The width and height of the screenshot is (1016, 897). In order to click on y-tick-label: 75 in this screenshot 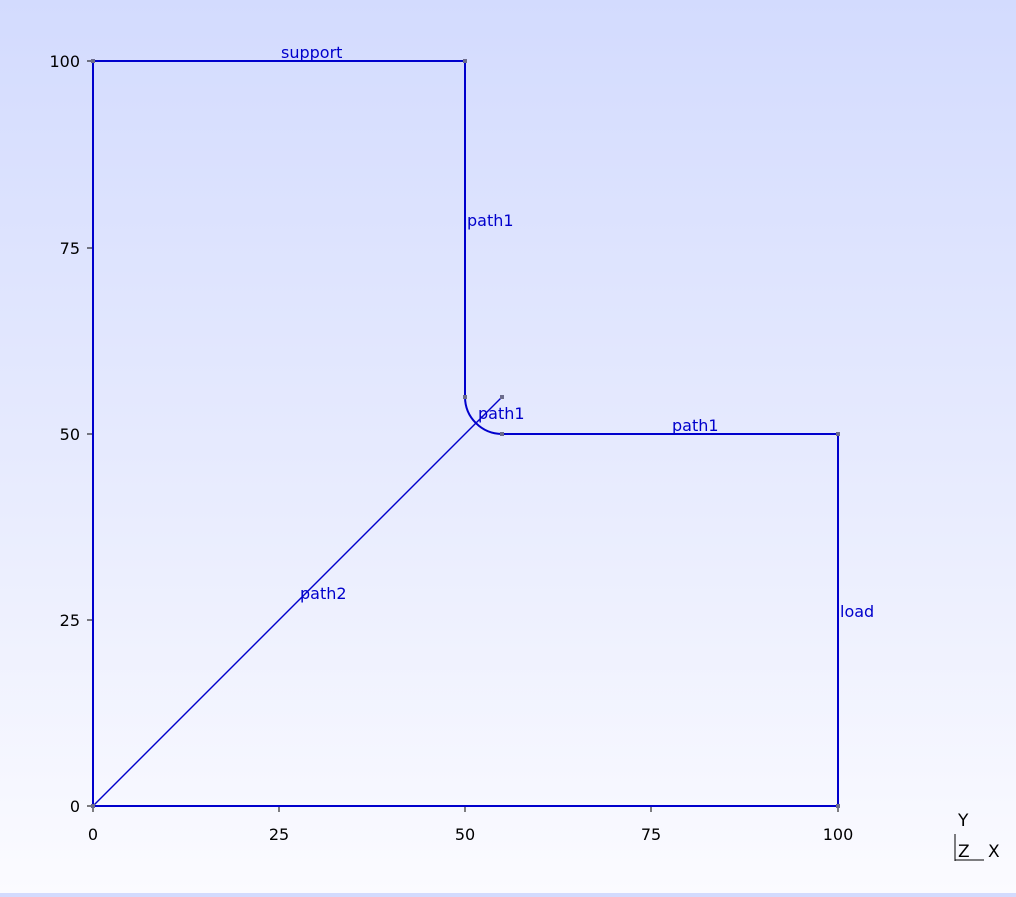, I will do `click(70, 248)`.